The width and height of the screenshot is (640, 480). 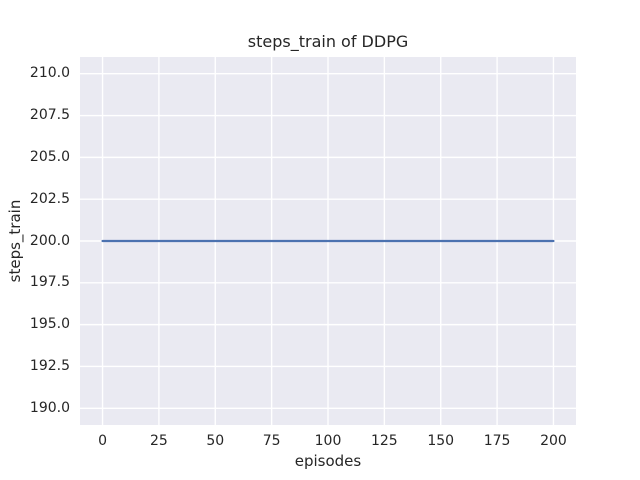 What do you see at coordinates (215, 441) in the screenshot?
I see `x-tick-label: 50` at bounding box center [215, 441].